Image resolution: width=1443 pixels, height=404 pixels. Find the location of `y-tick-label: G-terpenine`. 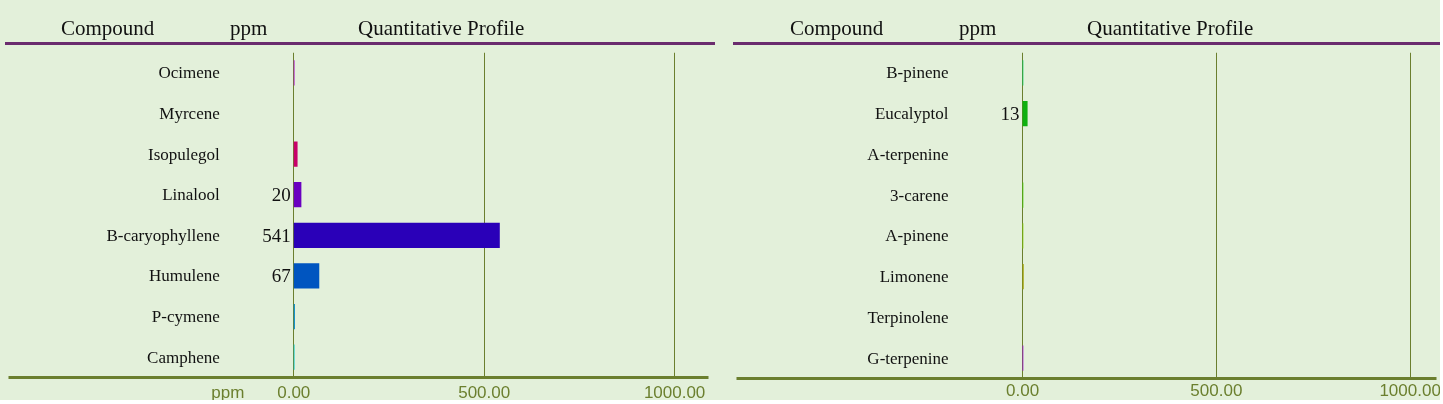

y-tick-label: G-terpenine is located at coordinates (908, 358).